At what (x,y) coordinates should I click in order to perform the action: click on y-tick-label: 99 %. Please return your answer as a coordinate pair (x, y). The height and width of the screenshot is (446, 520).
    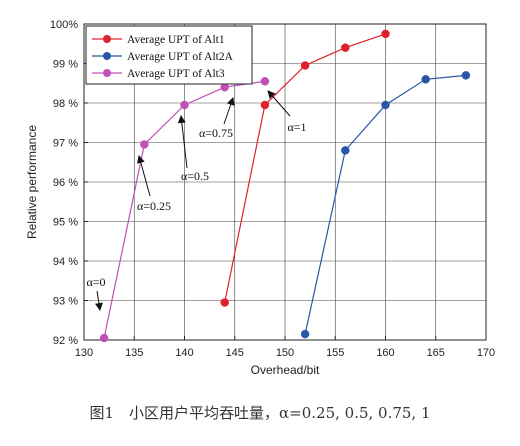
    Looking at the image, I should click on (65, 65).